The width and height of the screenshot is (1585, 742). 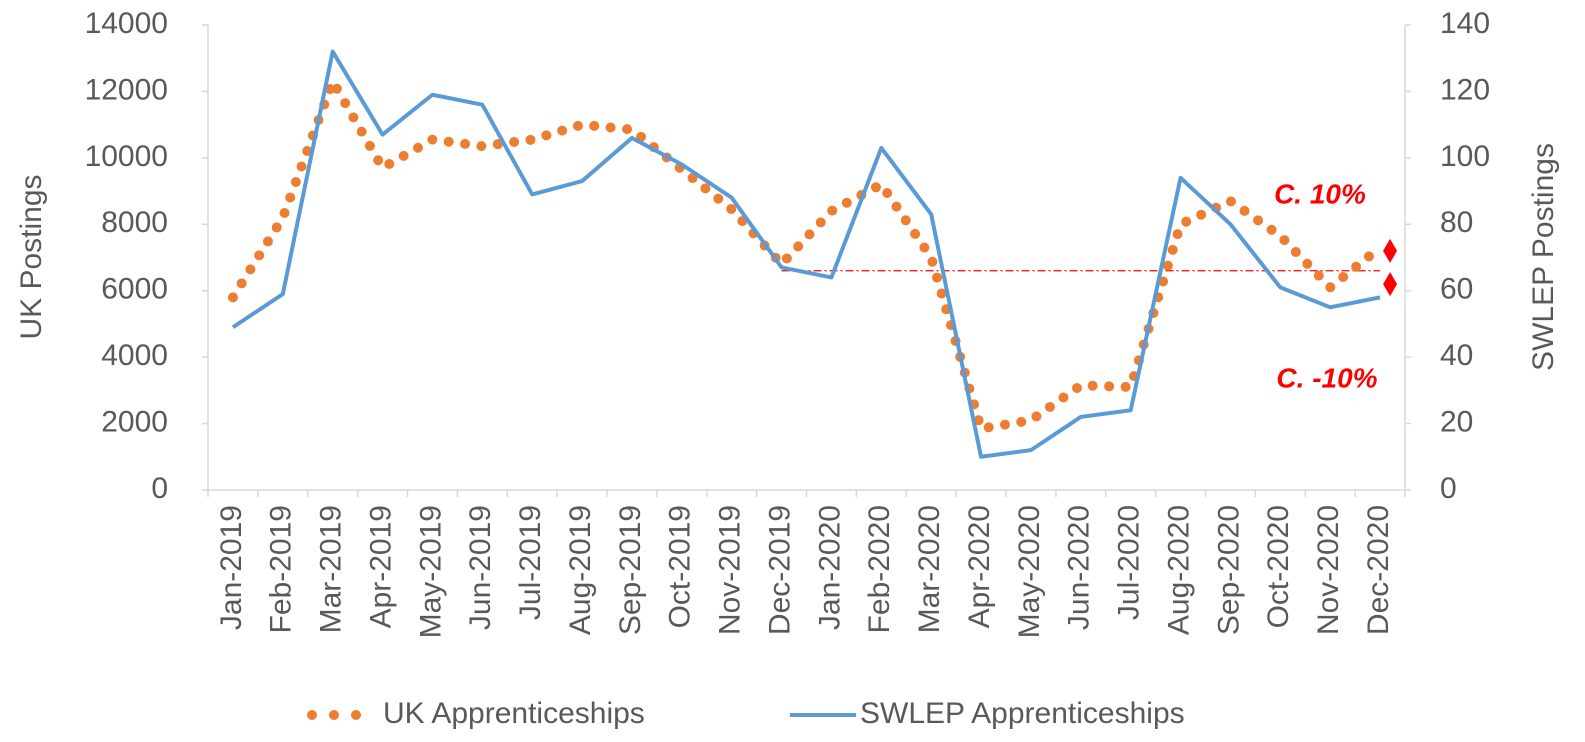 What do you see at coordinates (134, 355) in the screenshot?
I see `y-tick-label: 4000` at bounding box center [134, 355].